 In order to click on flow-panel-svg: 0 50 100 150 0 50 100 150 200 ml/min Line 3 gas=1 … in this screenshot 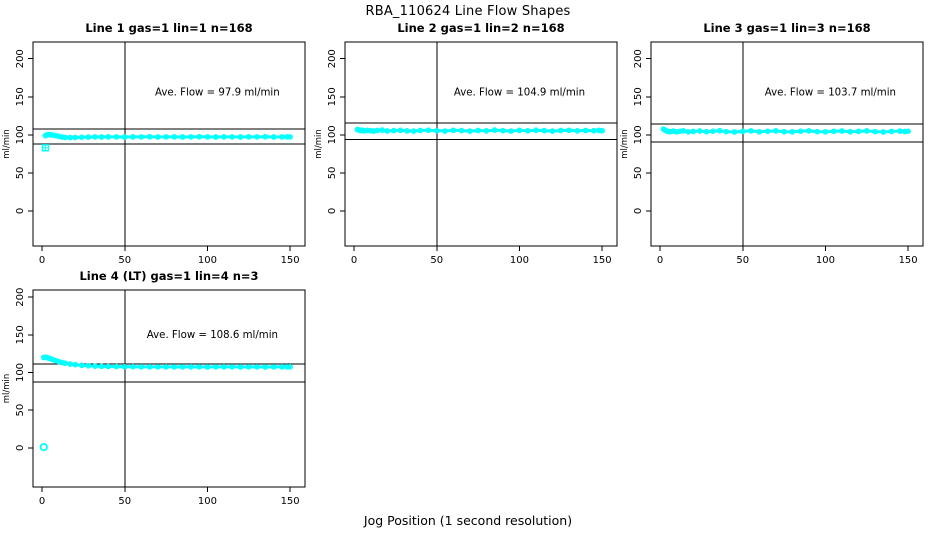, I will do `click(772, 143)`.